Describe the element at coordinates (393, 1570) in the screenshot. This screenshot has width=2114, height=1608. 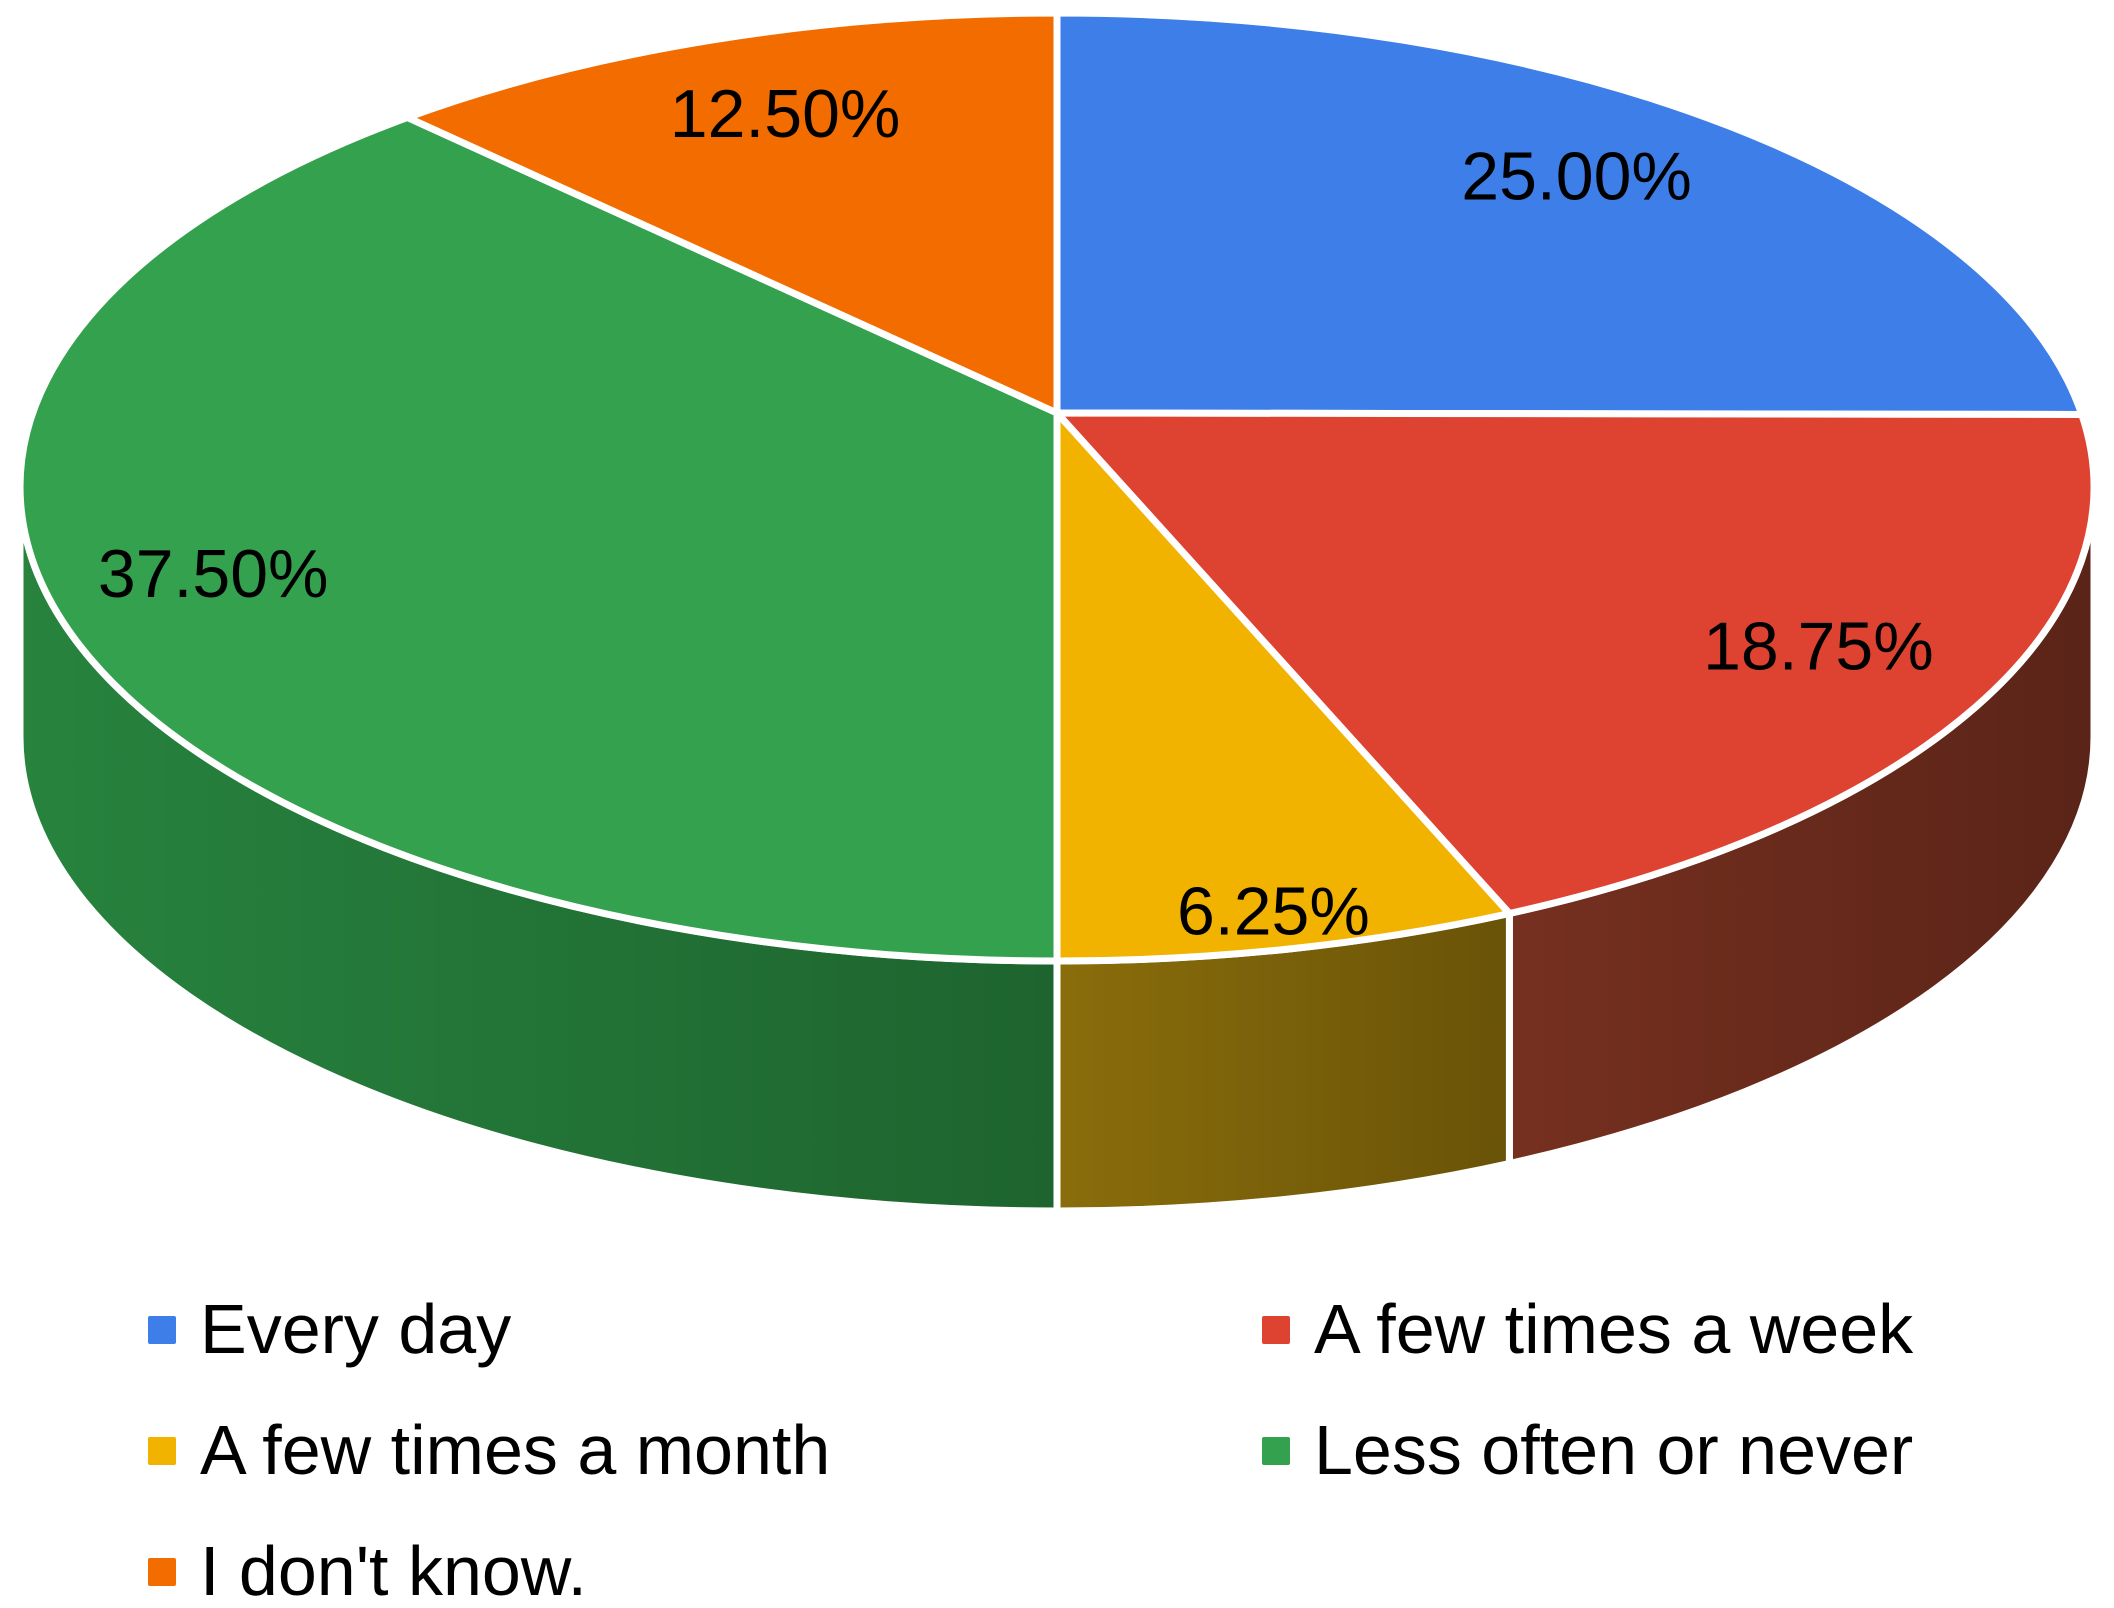
I see `legend-label: I don't know.` at that location.